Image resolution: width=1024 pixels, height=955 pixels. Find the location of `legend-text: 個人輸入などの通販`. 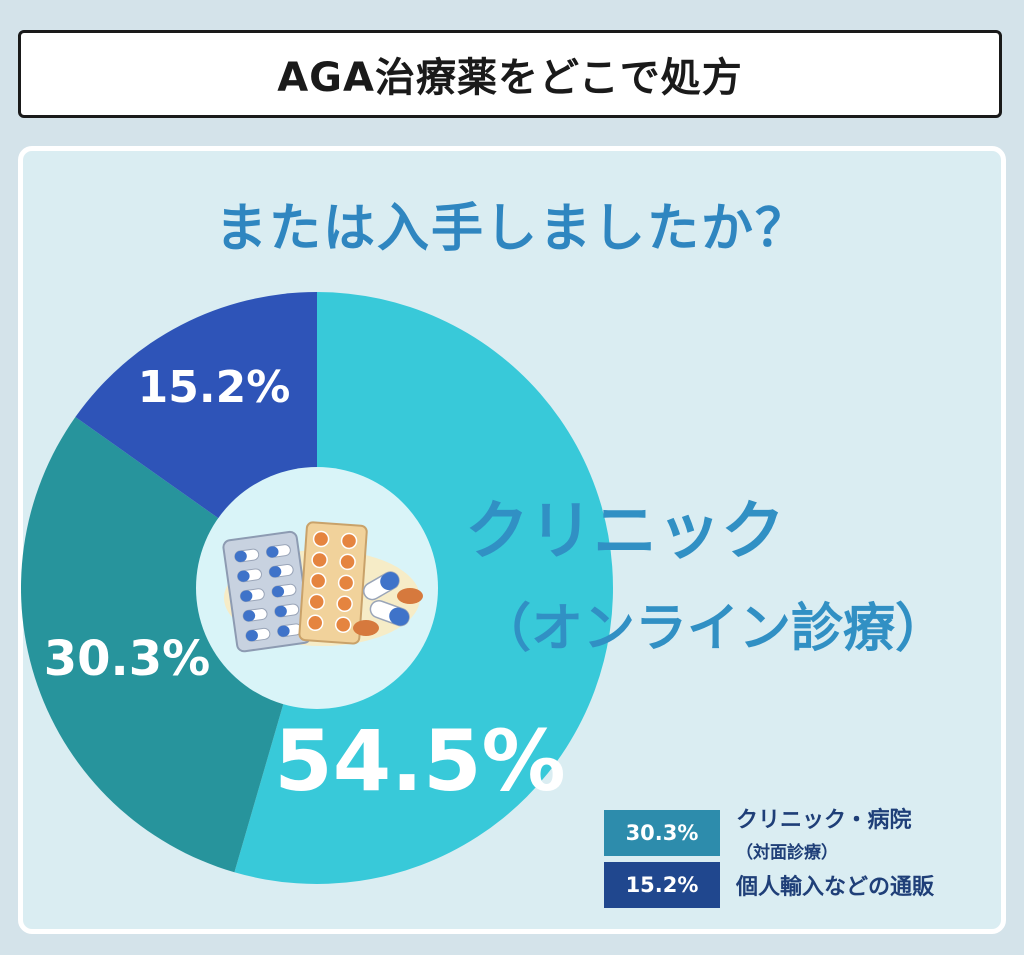

legend-text: 個人輸入などの通販 is located at coordinates (835, 885).